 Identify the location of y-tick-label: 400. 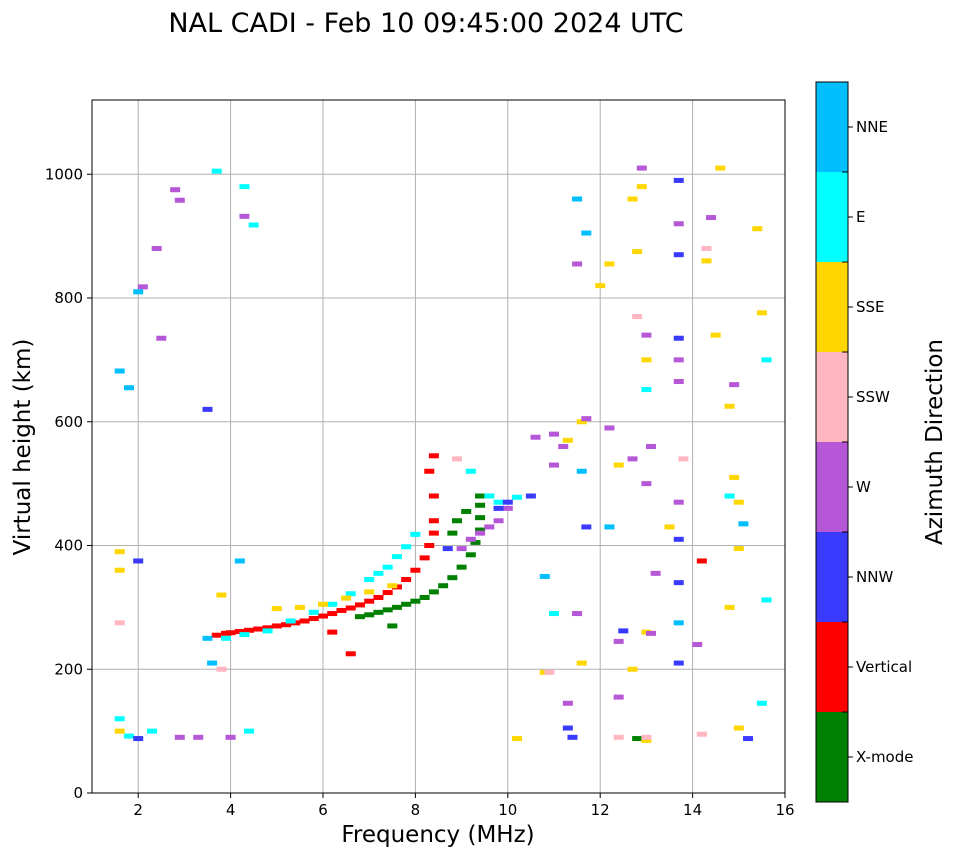
(68, 546).